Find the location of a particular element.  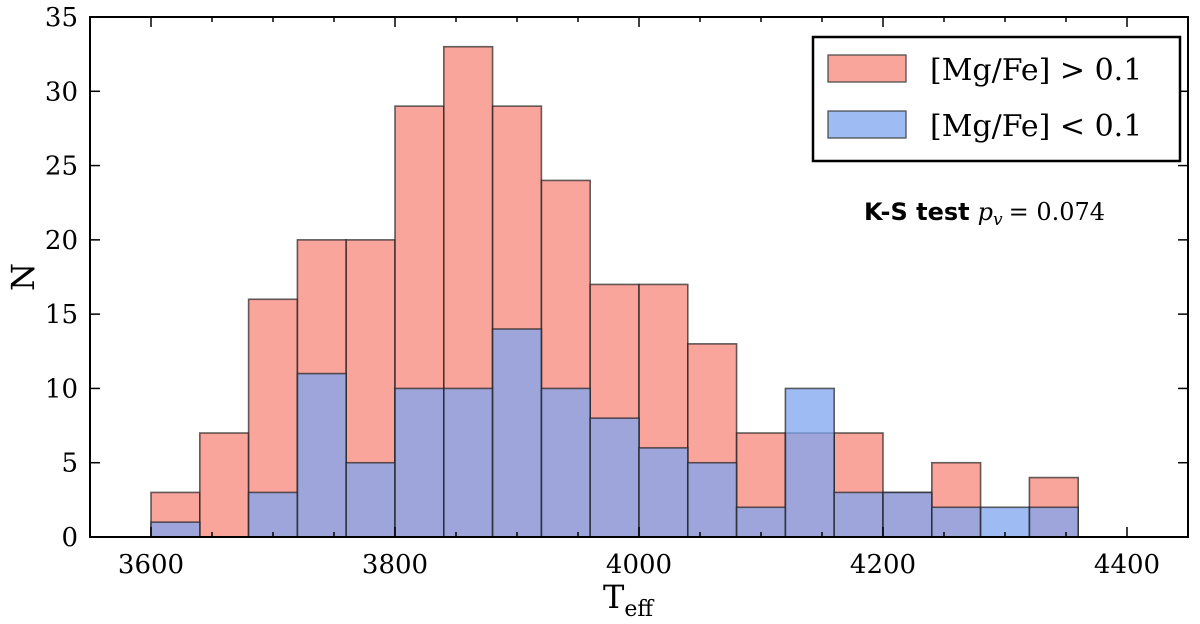

legend-swatch-mg-fe-high is located at coordinates (867, 68).